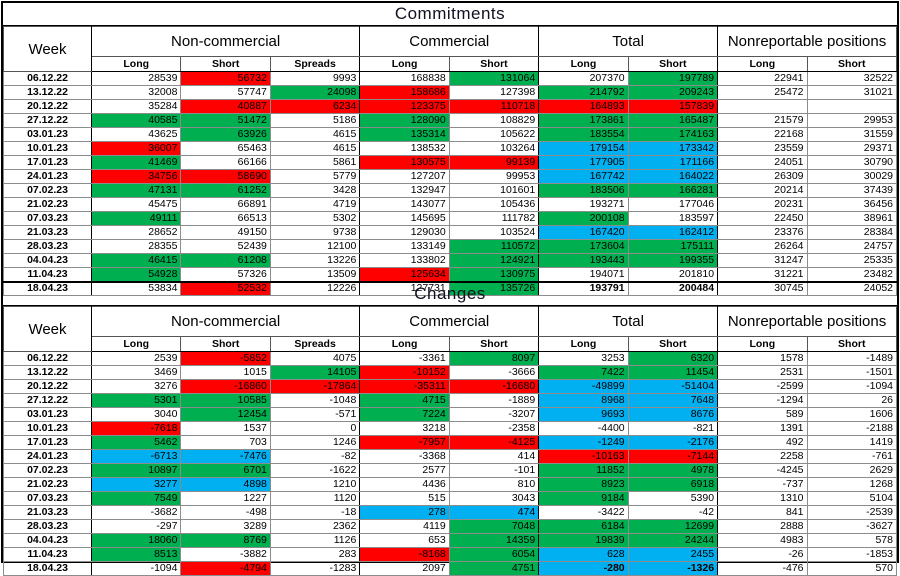  I want to click on table-cell: 4615, so click(315, 134).